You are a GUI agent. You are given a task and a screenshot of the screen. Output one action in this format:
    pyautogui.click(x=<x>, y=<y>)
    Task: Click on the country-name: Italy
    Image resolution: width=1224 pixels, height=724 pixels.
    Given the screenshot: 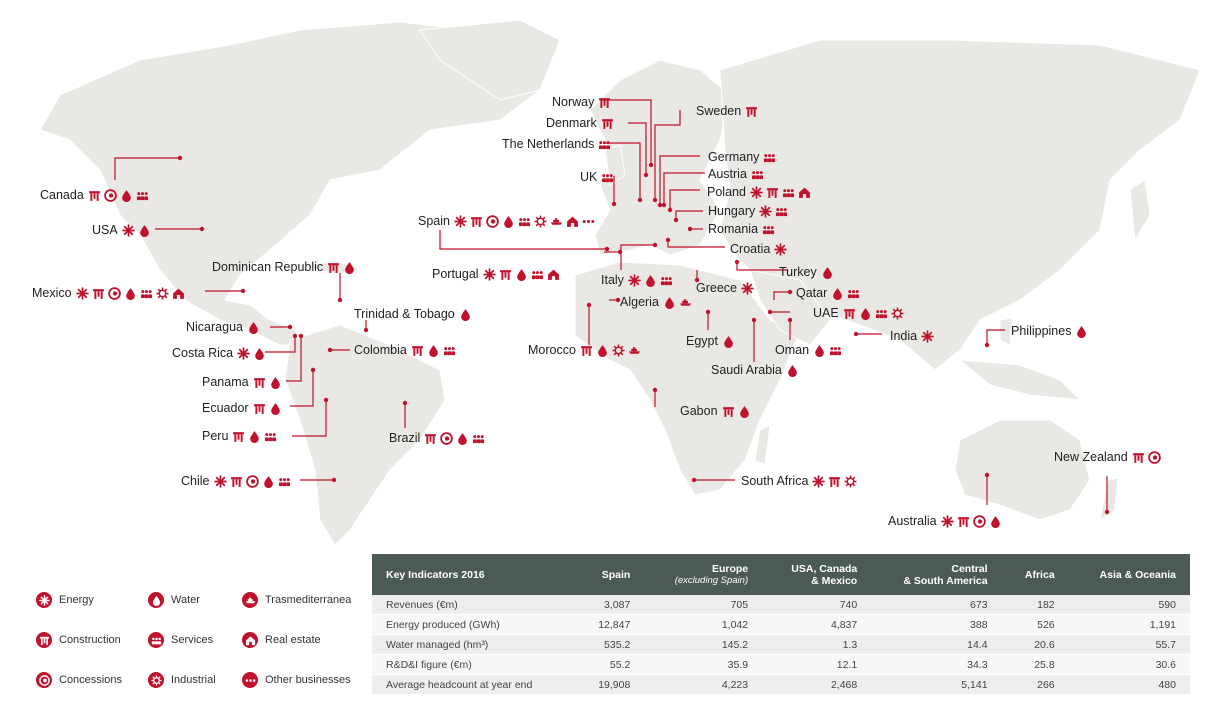 What is the action you would take?
    pyautogui.click(x=612, y=280)
    